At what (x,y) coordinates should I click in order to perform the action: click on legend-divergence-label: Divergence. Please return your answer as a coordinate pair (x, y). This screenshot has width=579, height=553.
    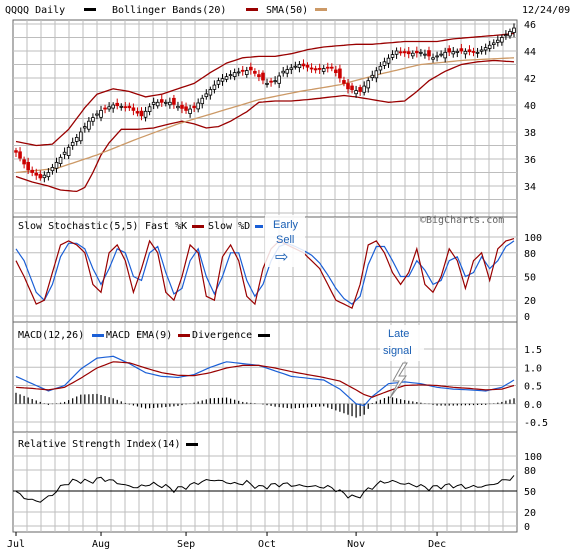
    Looking at the image, I should click on (222, 335).